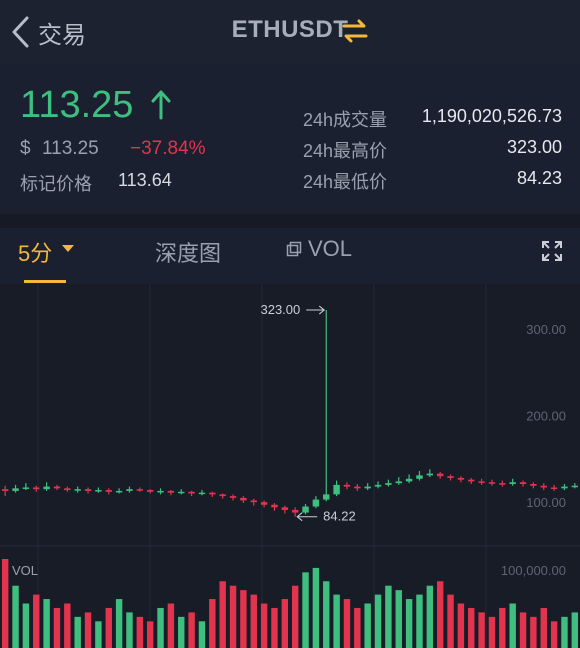 This screenshot has width=580, height=648. I want to click on volume-tick-label: 100,000.00, so click(533, 570).